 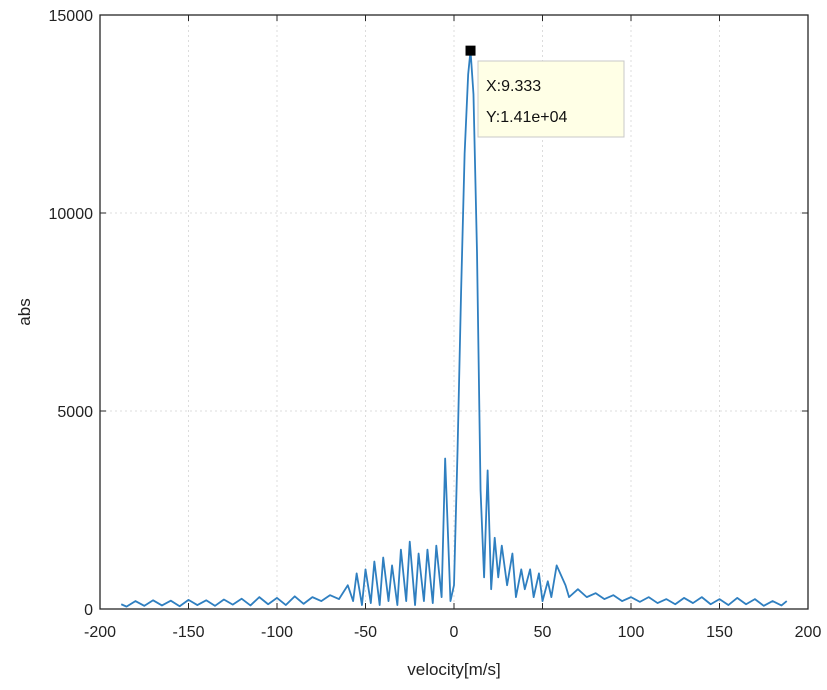 What do you see at coordinates (277, 632) in the screenshot?
I see `x-tick-label: -100` at bounding box center [277, 632].